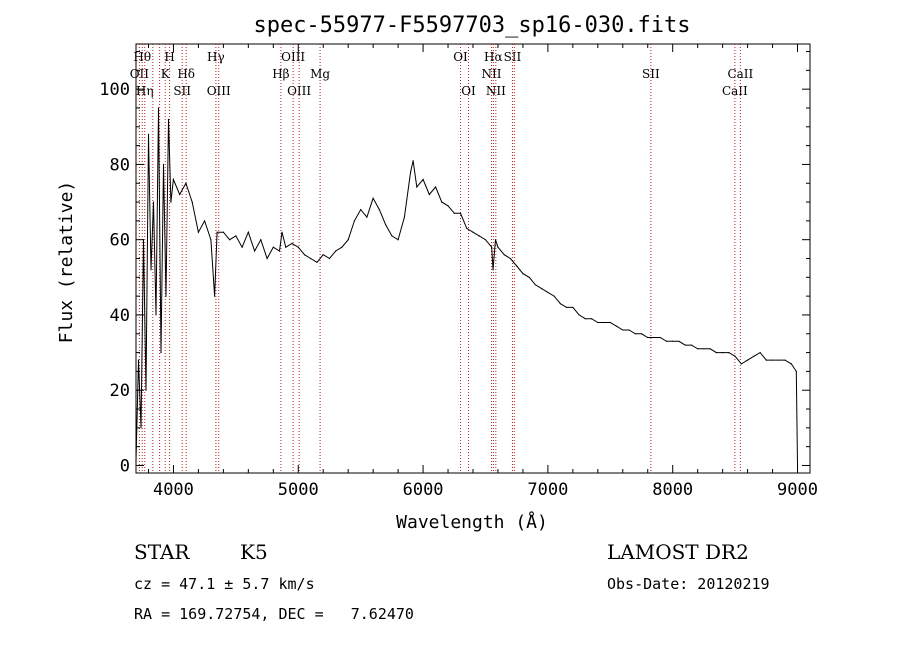 This screenshot has height=649, width=900. I want to click on line-marker-label: Hβ, so click(280, 74).